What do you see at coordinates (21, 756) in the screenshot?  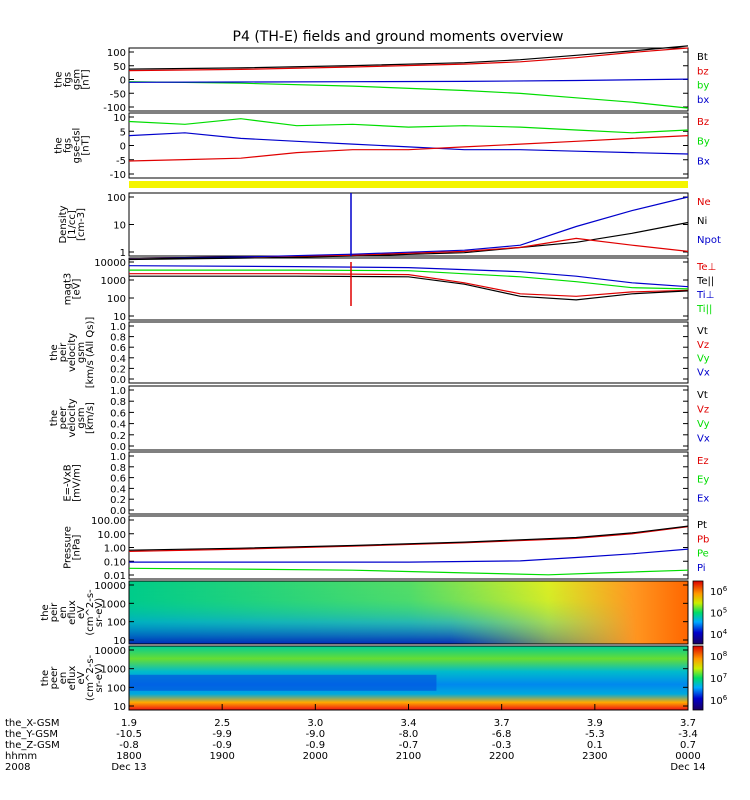 I see `xaxis-row-label: hhmm` at bounding box center [21, 756].